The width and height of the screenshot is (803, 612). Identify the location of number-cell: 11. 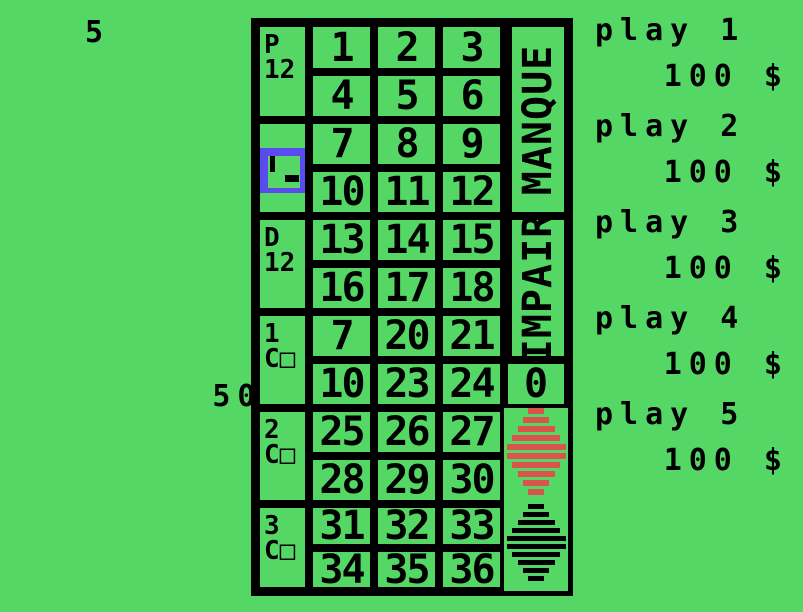
(406, 192).